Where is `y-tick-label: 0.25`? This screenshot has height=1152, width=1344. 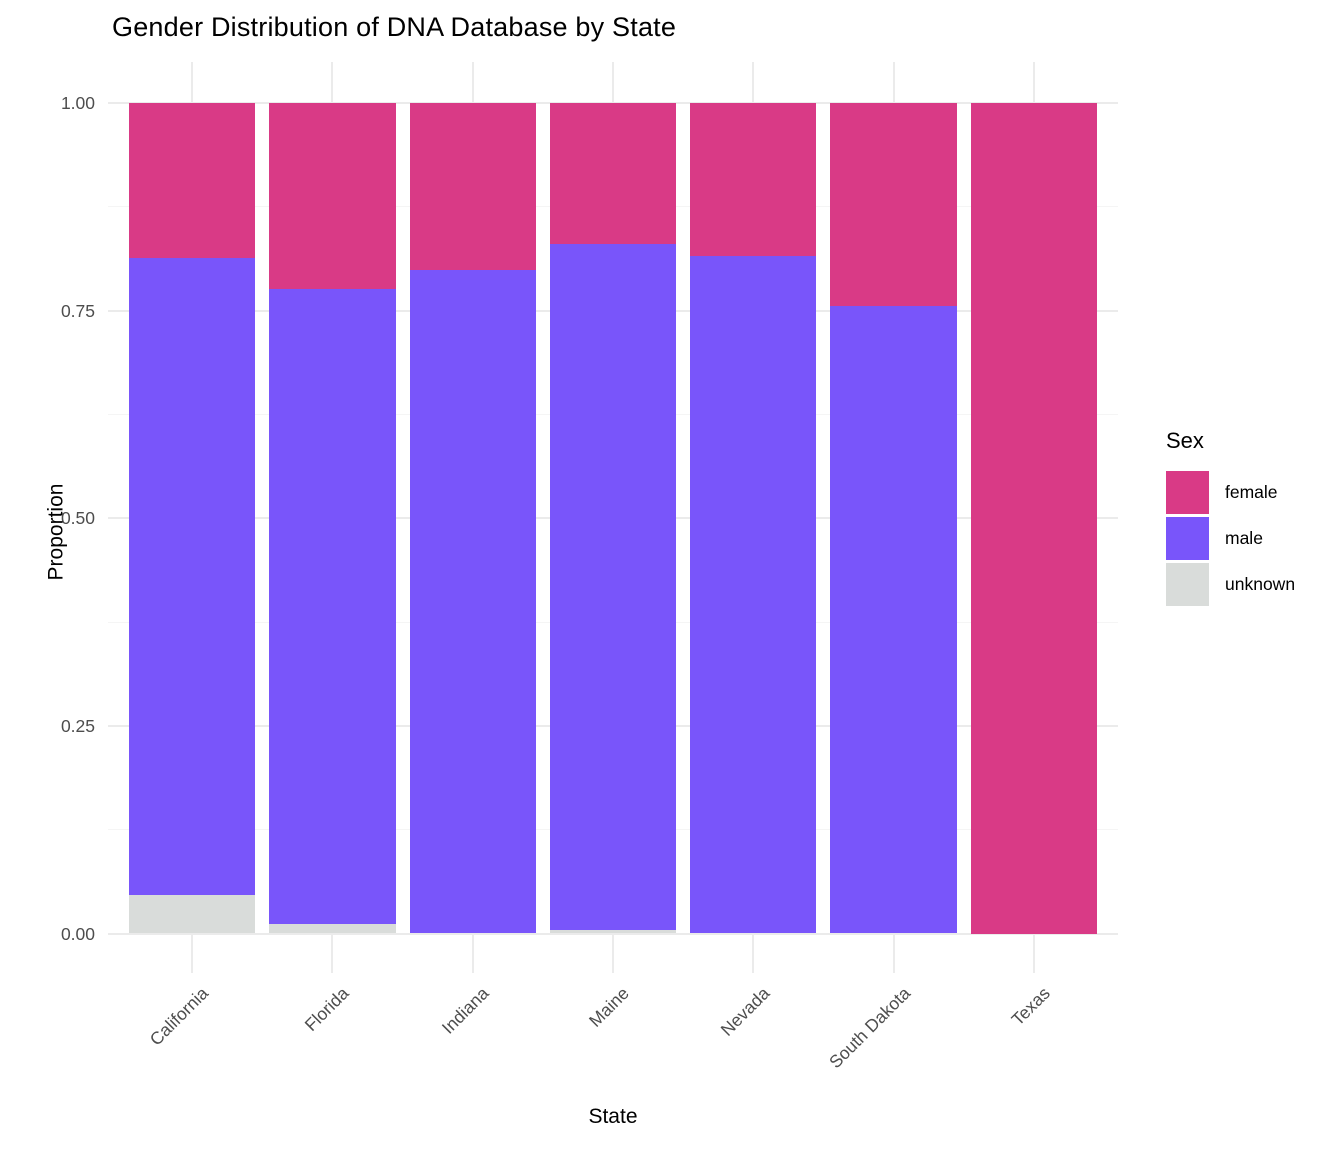
y-tick-label: 0.25 is located at coordinates (77, 725).